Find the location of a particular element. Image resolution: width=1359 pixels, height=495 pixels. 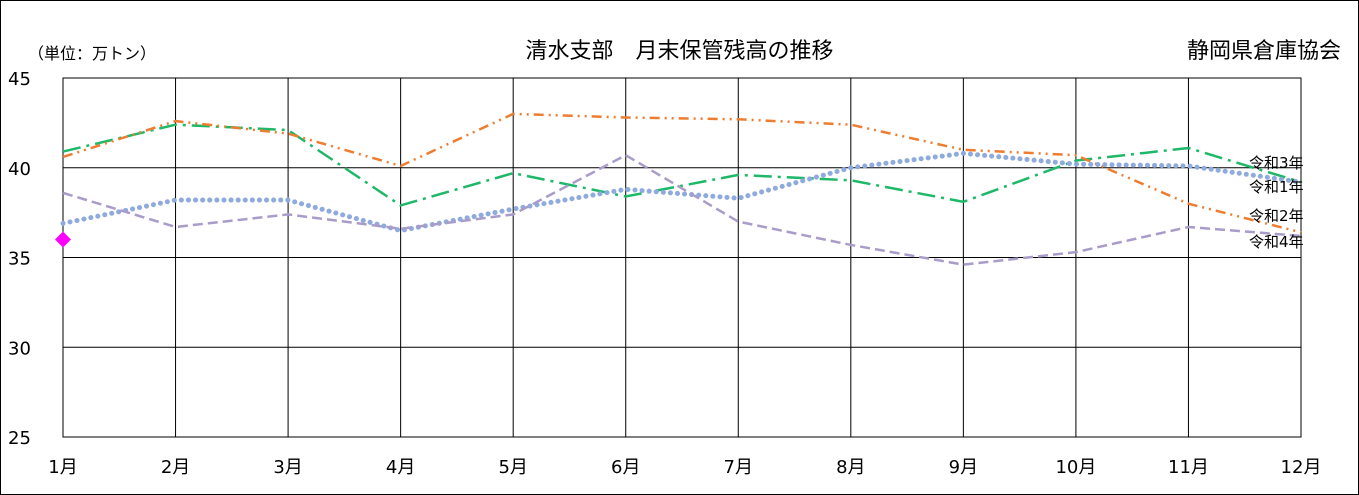

x-tick-label: 8月 is located at coordinates (850, 467).